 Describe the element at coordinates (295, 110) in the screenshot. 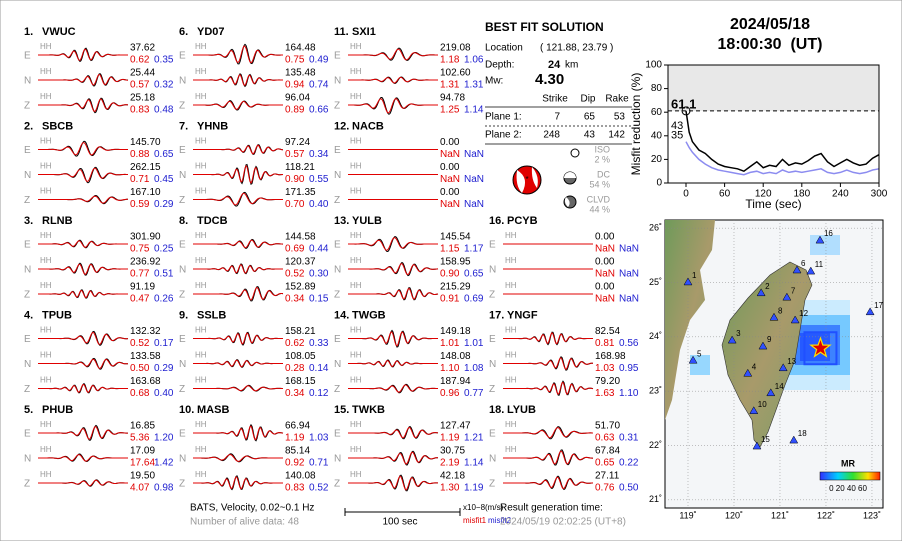

I see `misfit1: 0.89` at that location.